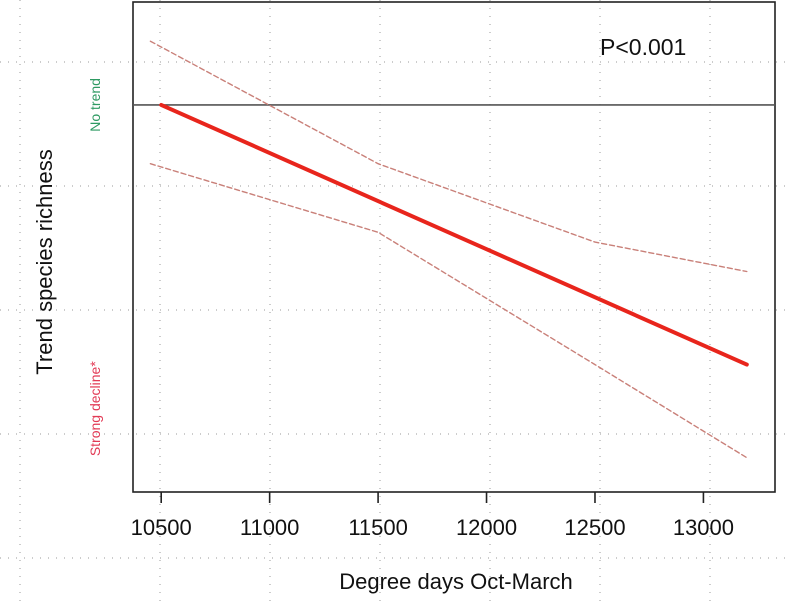 This screenshot has width=790, height=601. What do you see at coordinates (456, 581) in the screenshot?
I see `x-axis-title: Degree days Oct-March` at bounding box center [456, 581].